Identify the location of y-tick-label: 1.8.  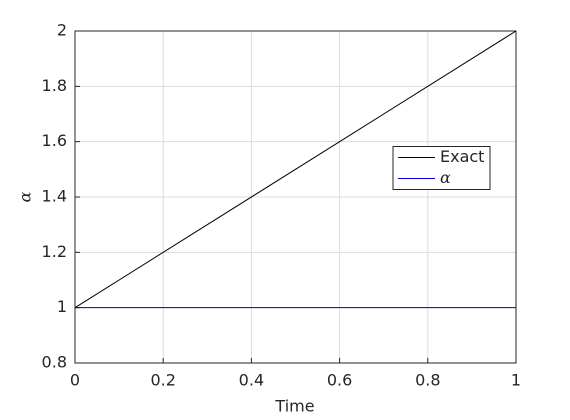
(54, 85).